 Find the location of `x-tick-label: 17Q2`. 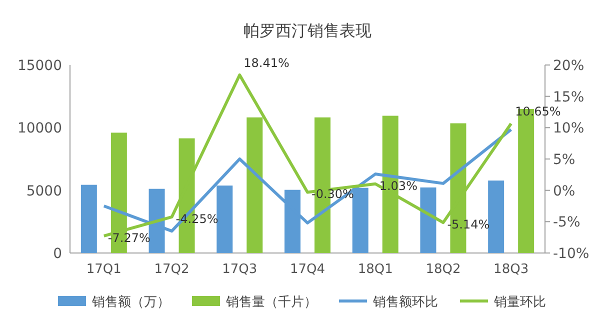

x-tick-label: 17Q2 is located at coordinates (172, 269).